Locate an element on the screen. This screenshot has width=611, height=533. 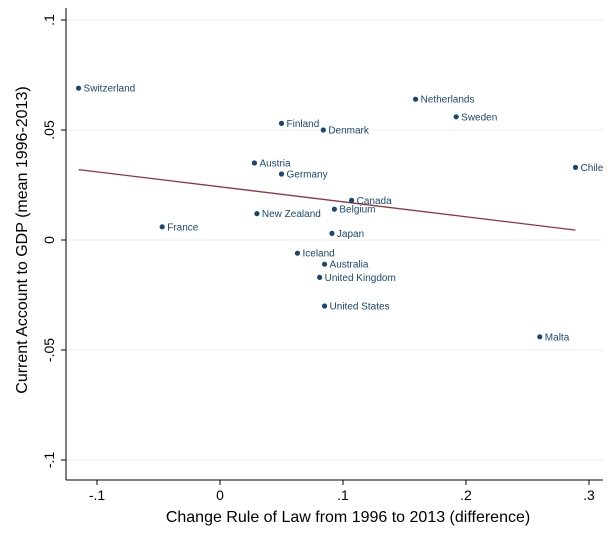
data-point: Chile is located at coordinates (588, 168).